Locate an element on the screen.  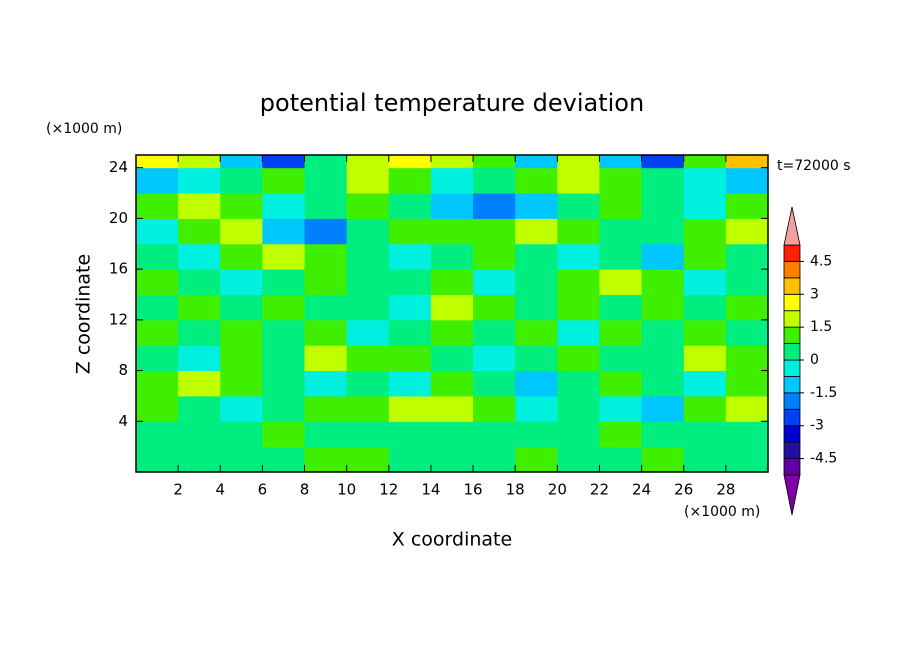
x-tick-label: 14 is located at coordinates (430, 490).